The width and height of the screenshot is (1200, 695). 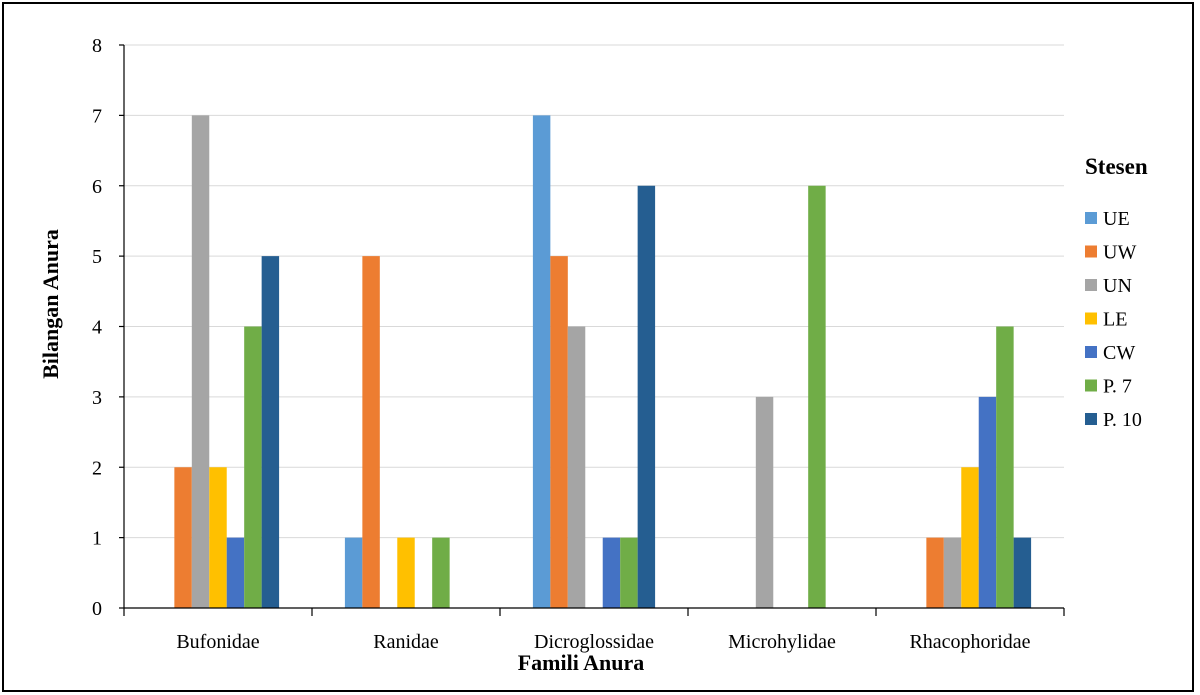 I want to click on y-tick-label: 0, so click(x=97, y=609).